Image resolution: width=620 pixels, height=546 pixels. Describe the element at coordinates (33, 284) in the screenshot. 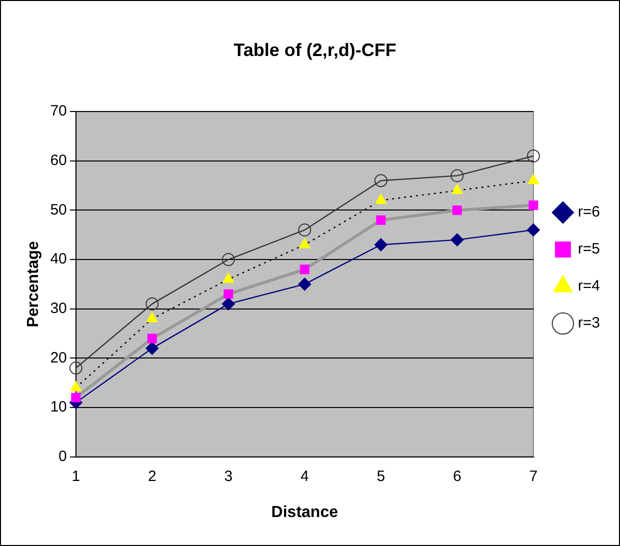

I see `y-axis-title: Percentage` at that location.